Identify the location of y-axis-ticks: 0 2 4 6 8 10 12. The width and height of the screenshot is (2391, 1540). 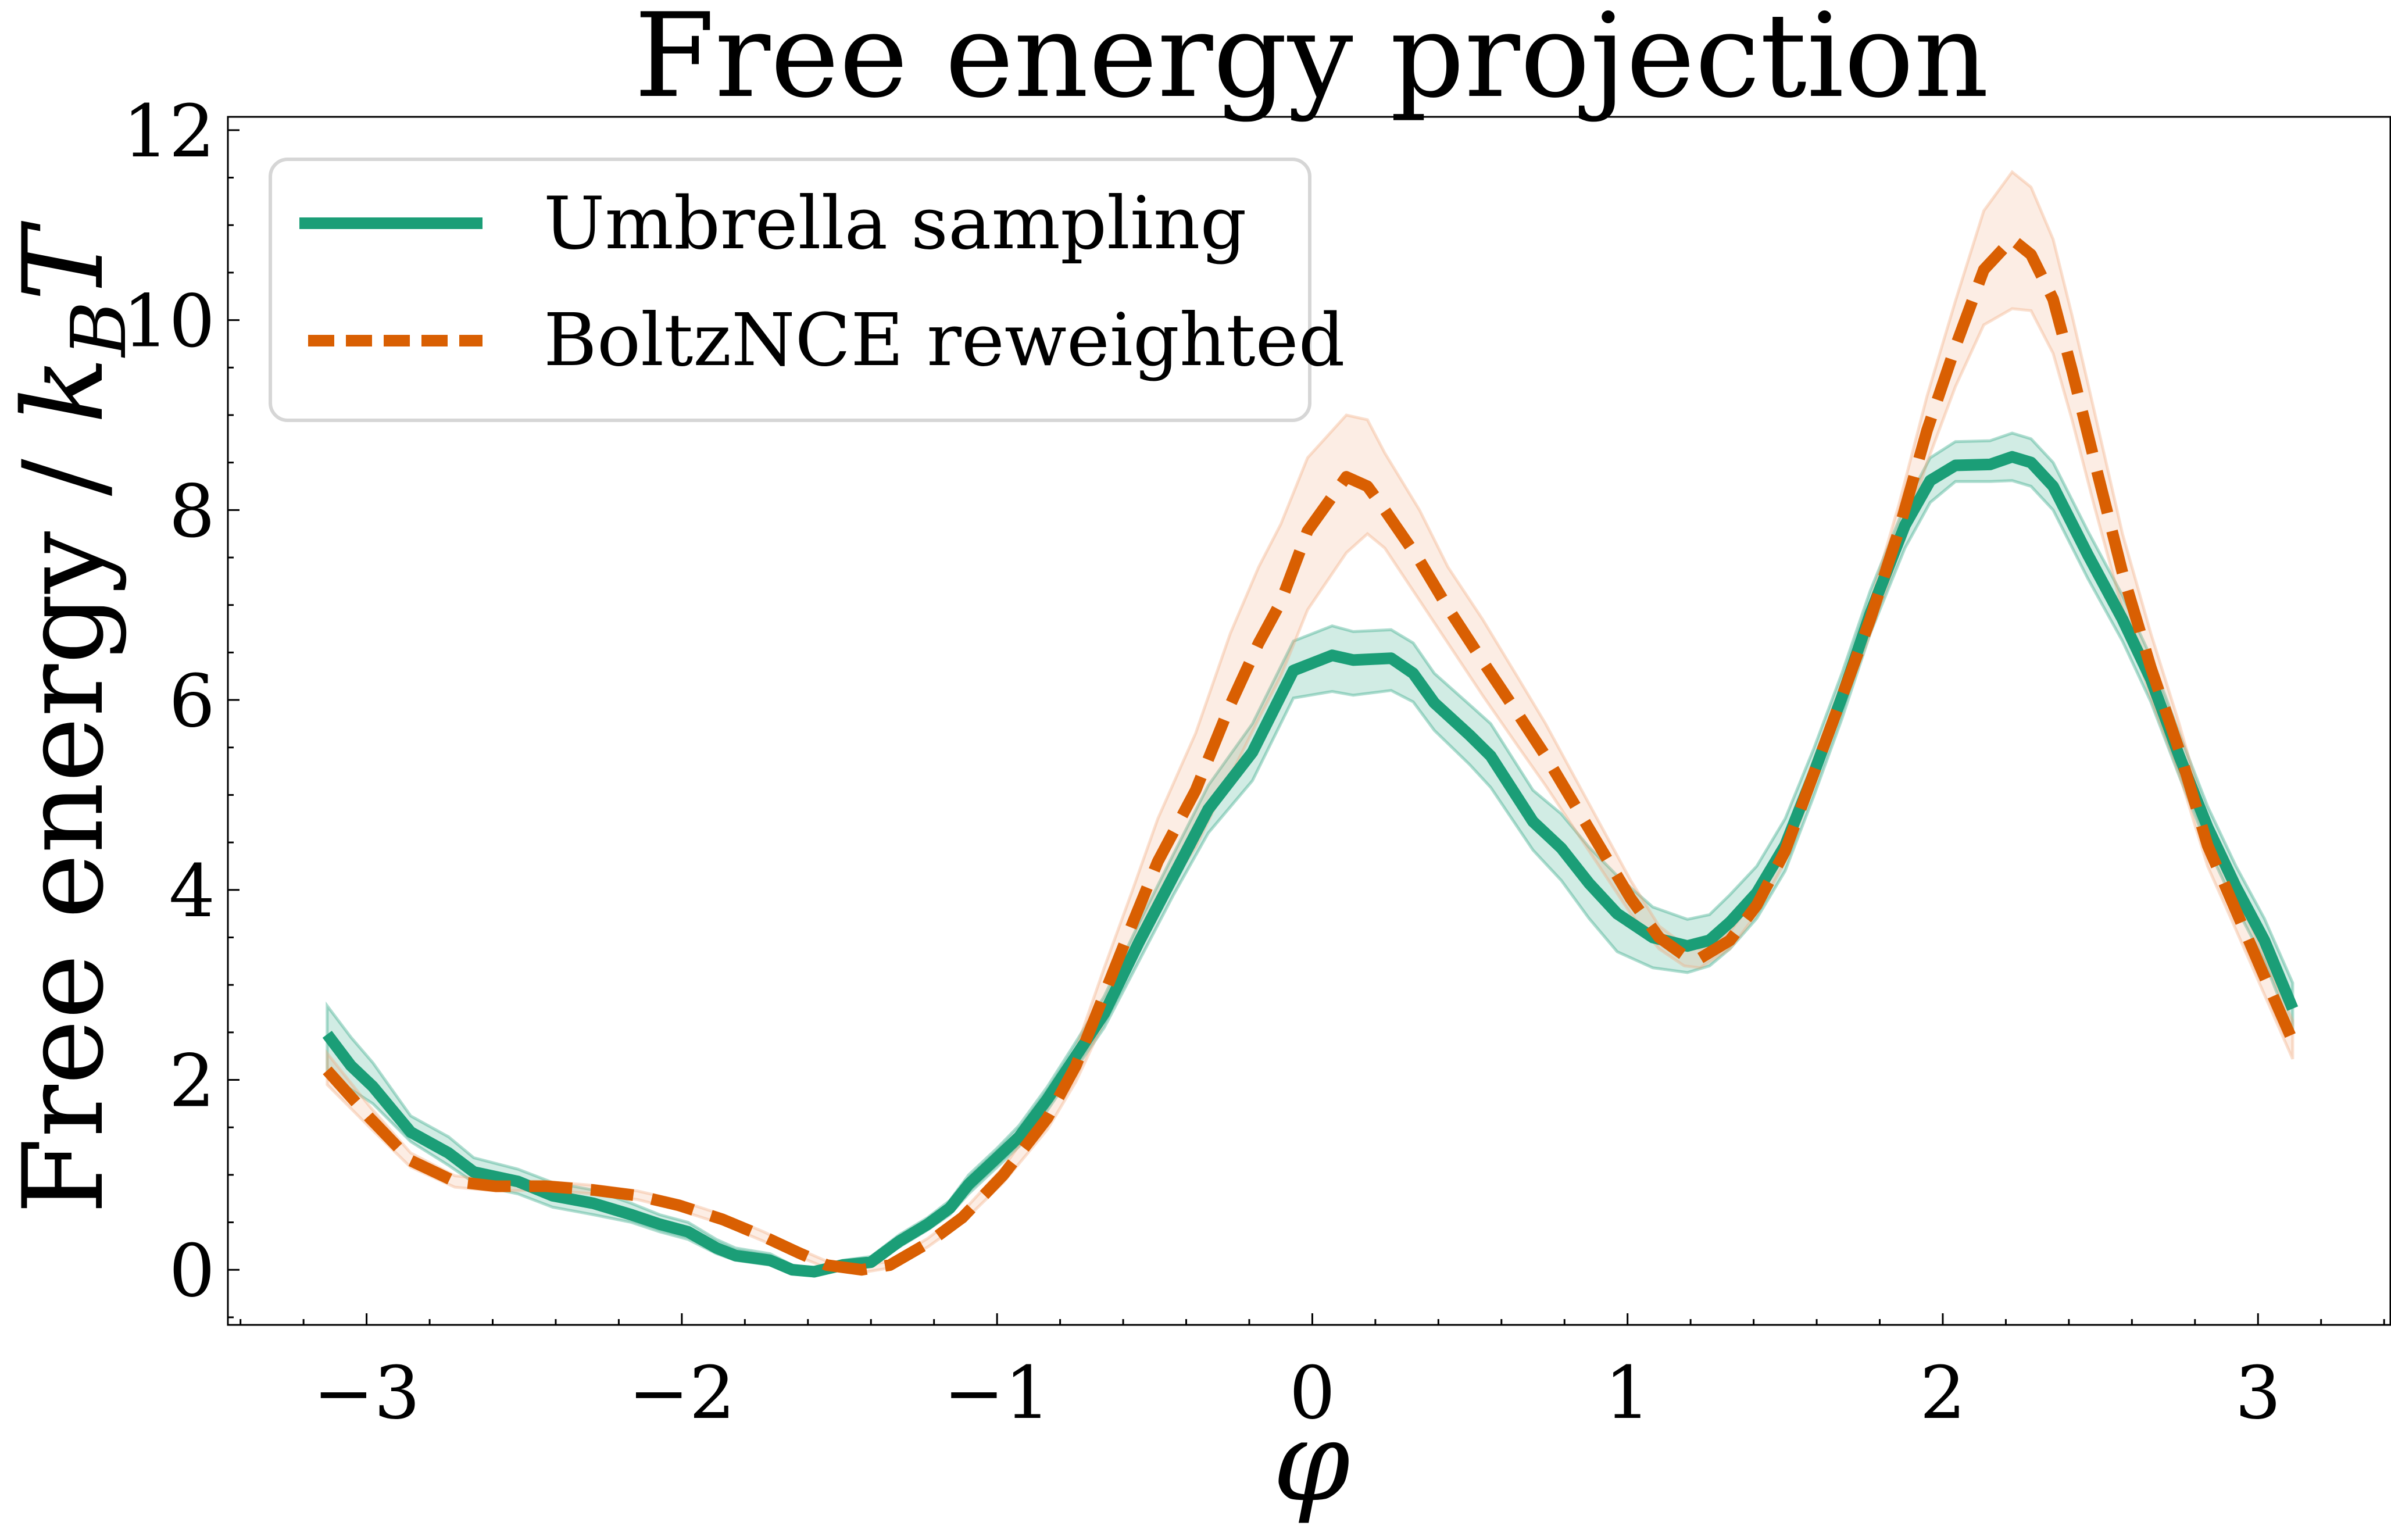
(181, 705).